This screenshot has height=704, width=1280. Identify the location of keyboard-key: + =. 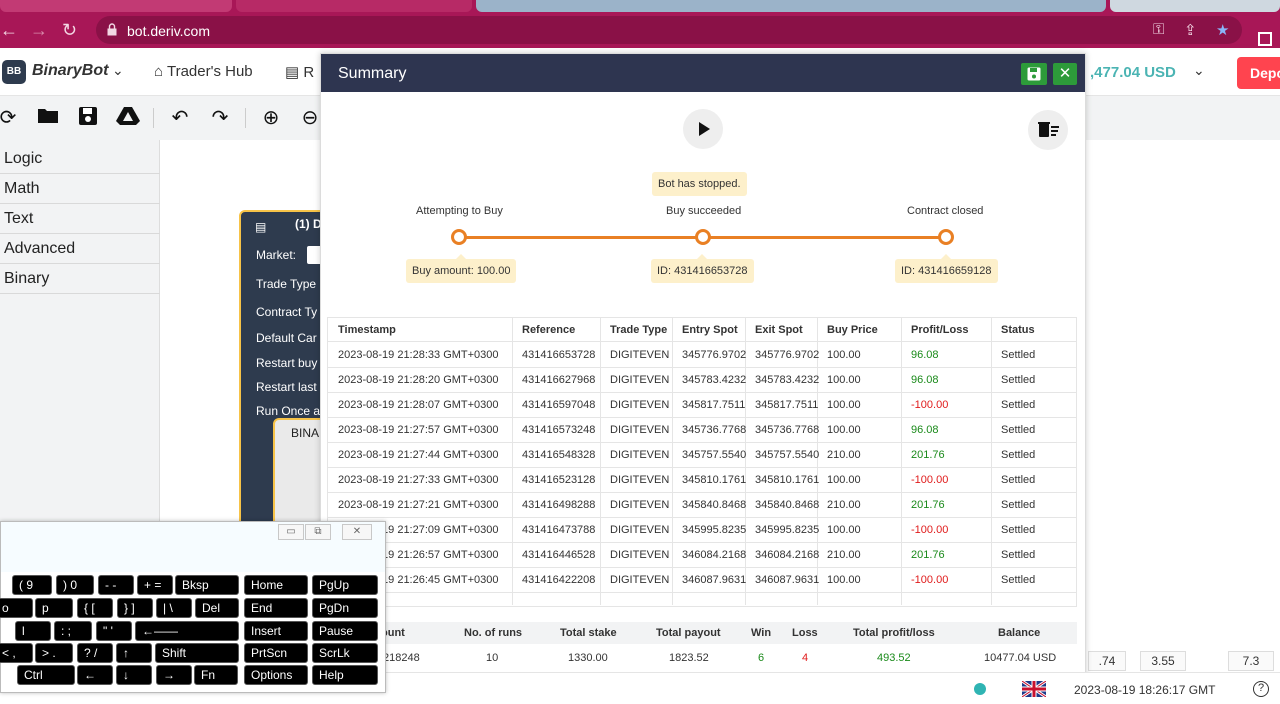
(155, 585).